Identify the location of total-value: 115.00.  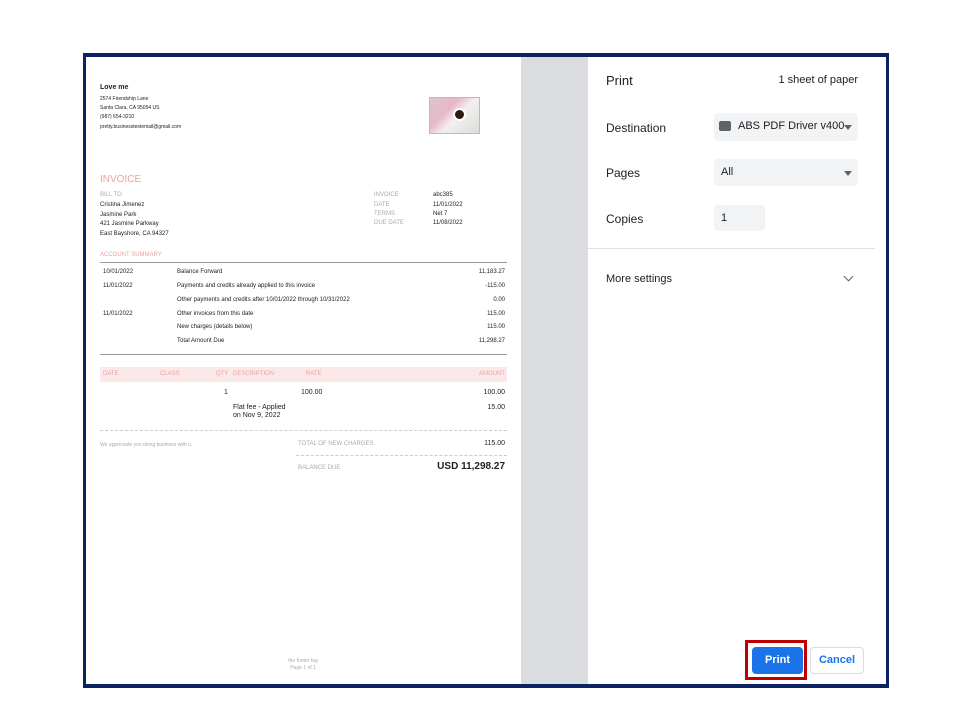
(494, 443).